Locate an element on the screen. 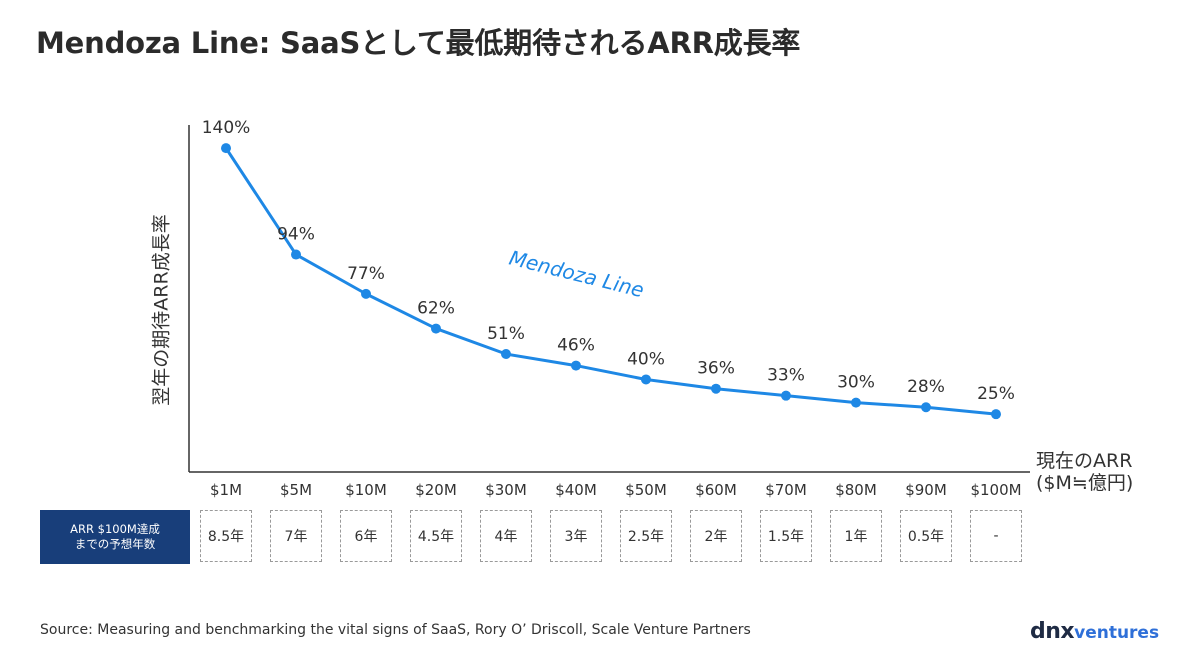 The width and height of the screenshot is (1200, 658). y-axis-label: 翌年の期待ARR成長率 is located at coordinates (161, 310).